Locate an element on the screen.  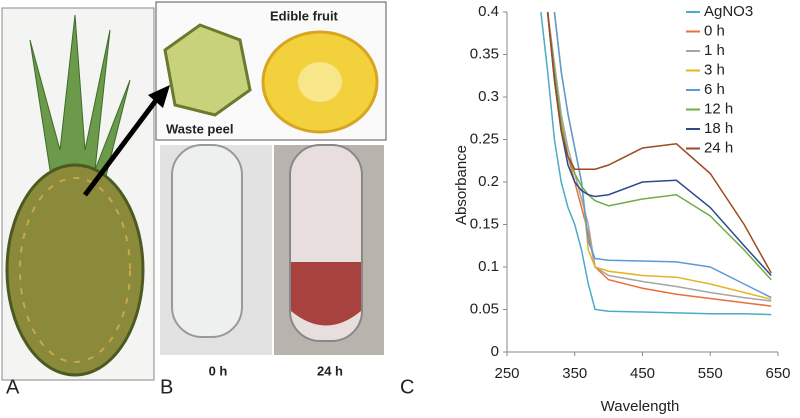
legend-label: 12 h is located at coordinates (718, 108).